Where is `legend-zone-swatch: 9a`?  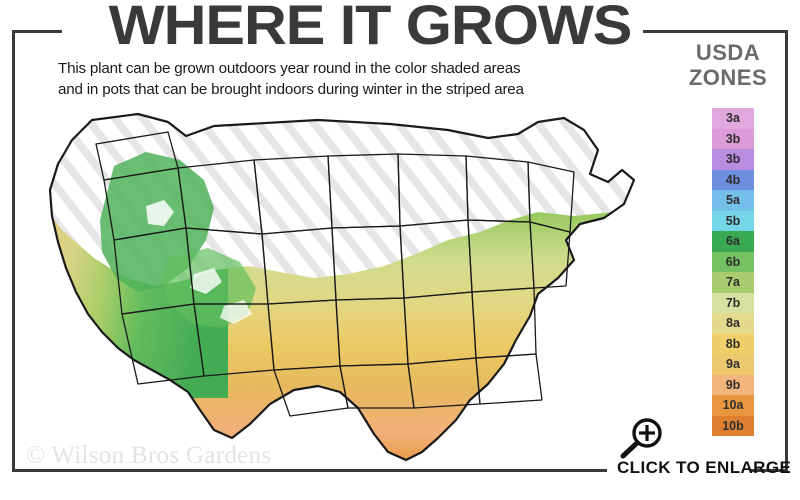
legend-zone-swatch: 9a is located at coordinates (733, 364).